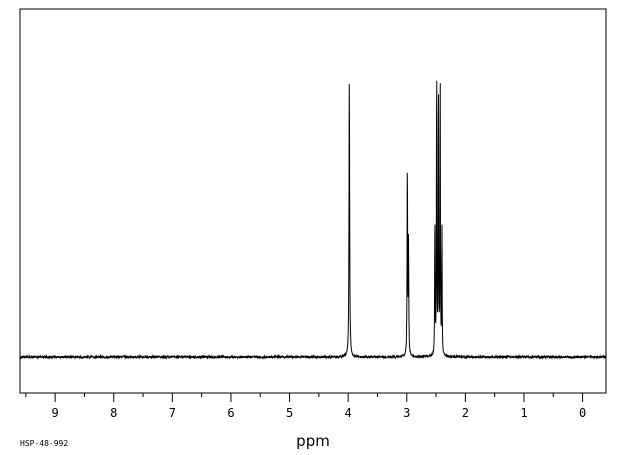 This screenshot has height=455, width=620. Describe the element at coordinates (230, 413) in the screenshot. I see `tick-label: 6` at that location.